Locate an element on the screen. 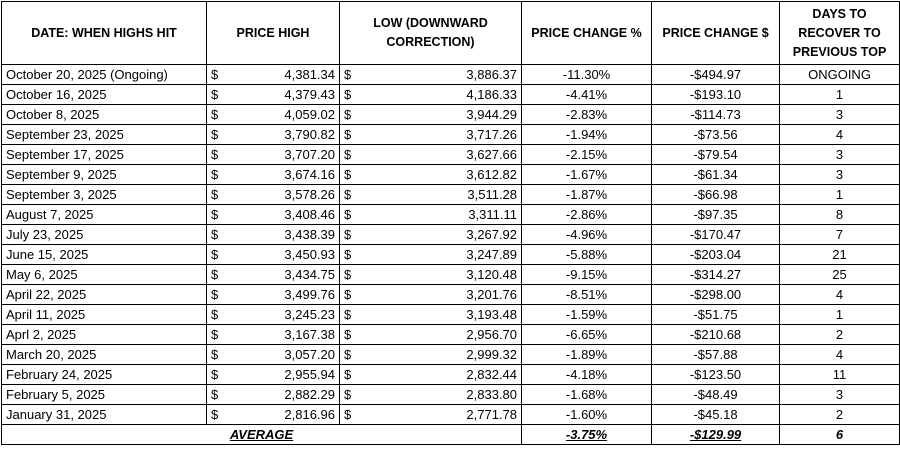 The height and width of the screenshot is (469, 900). cell: 3,311.11 is located at coordinates (439, 214).